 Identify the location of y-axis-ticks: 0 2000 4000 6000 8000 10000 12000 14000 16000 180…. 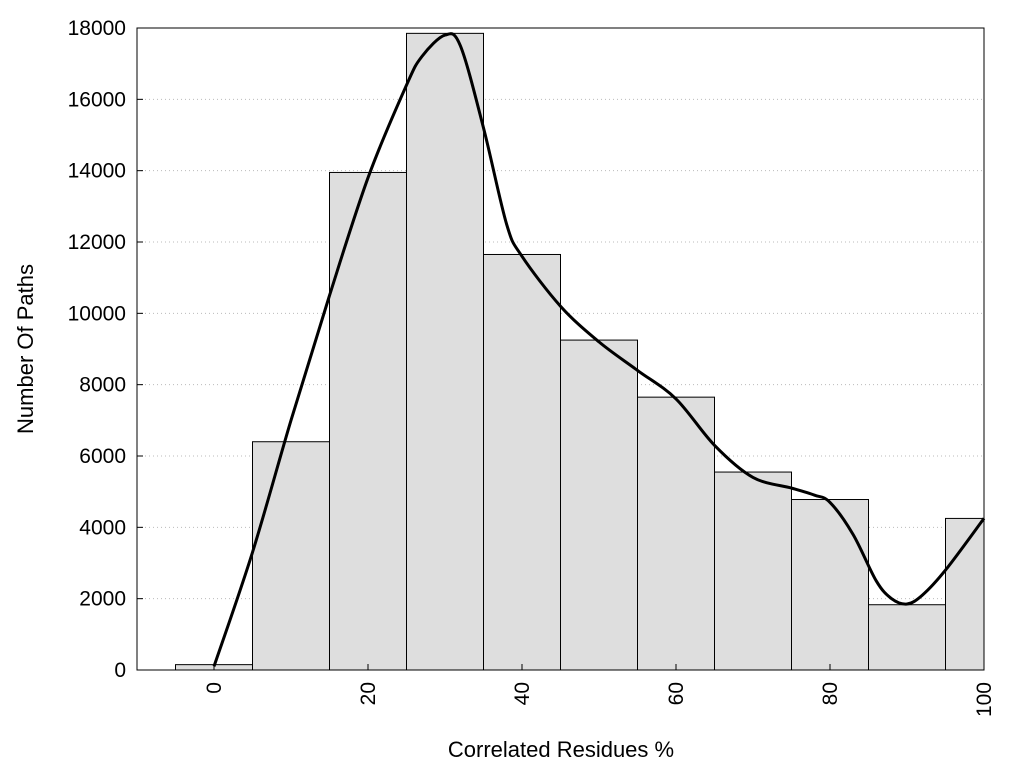
(105, 349).